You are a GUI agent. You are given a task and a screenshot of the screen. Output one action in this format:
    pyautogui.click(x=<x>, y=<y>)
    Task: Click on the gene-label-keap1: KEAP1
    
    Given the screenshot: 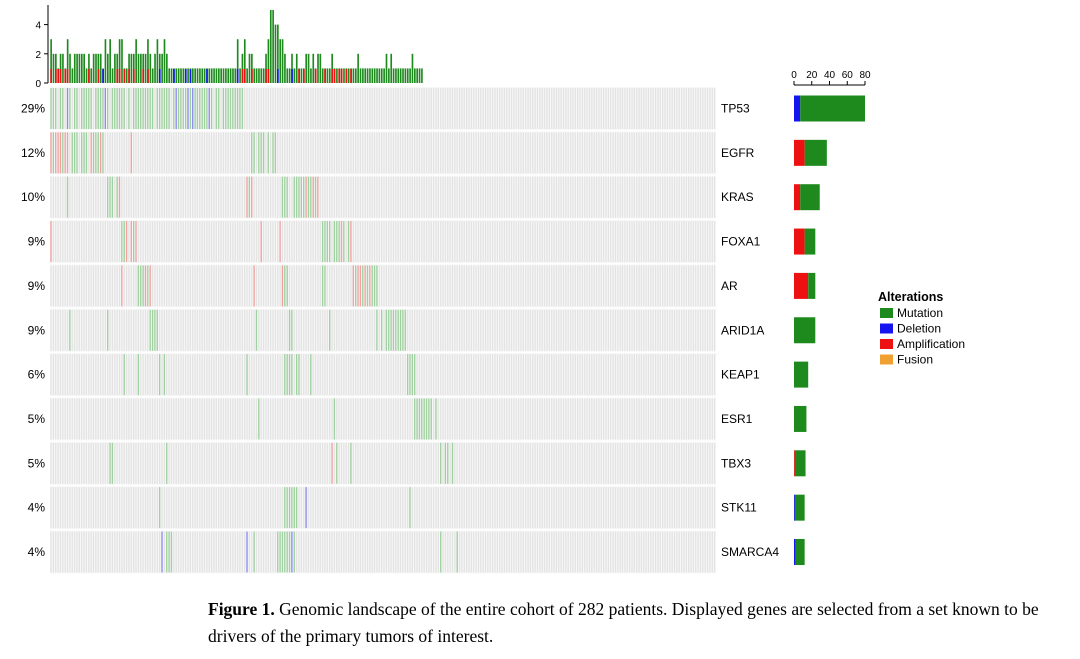 What is the action you would take?
    pyautogui.click(x=740, y=375)
    